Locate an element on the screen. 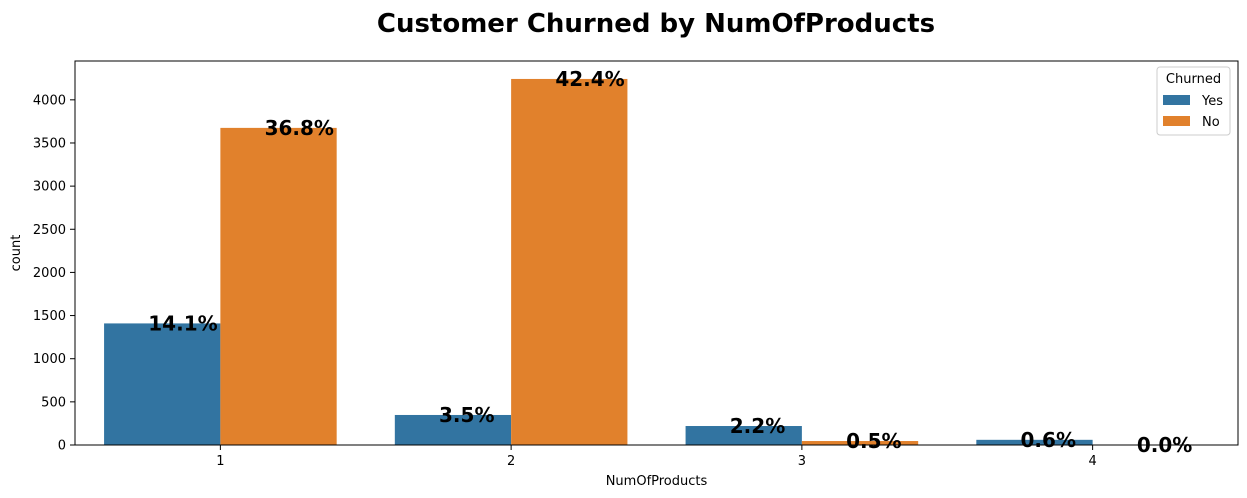  y-axis: 0 500 1000 1500 2000 2500 3000 3500 4000 is located at coordinates (54, 273).